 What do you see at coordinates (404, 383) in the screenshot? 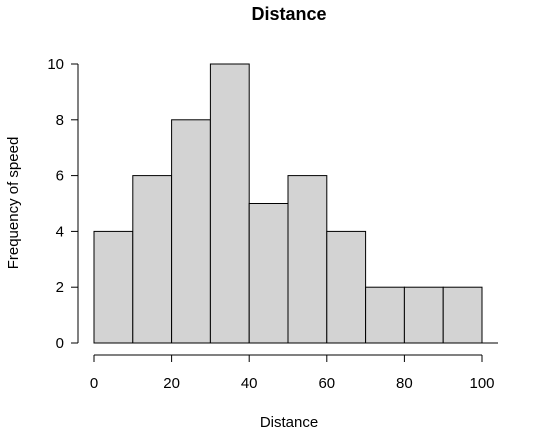
I see `x-tick-label-4: 80` at bounding box center [404, 383].